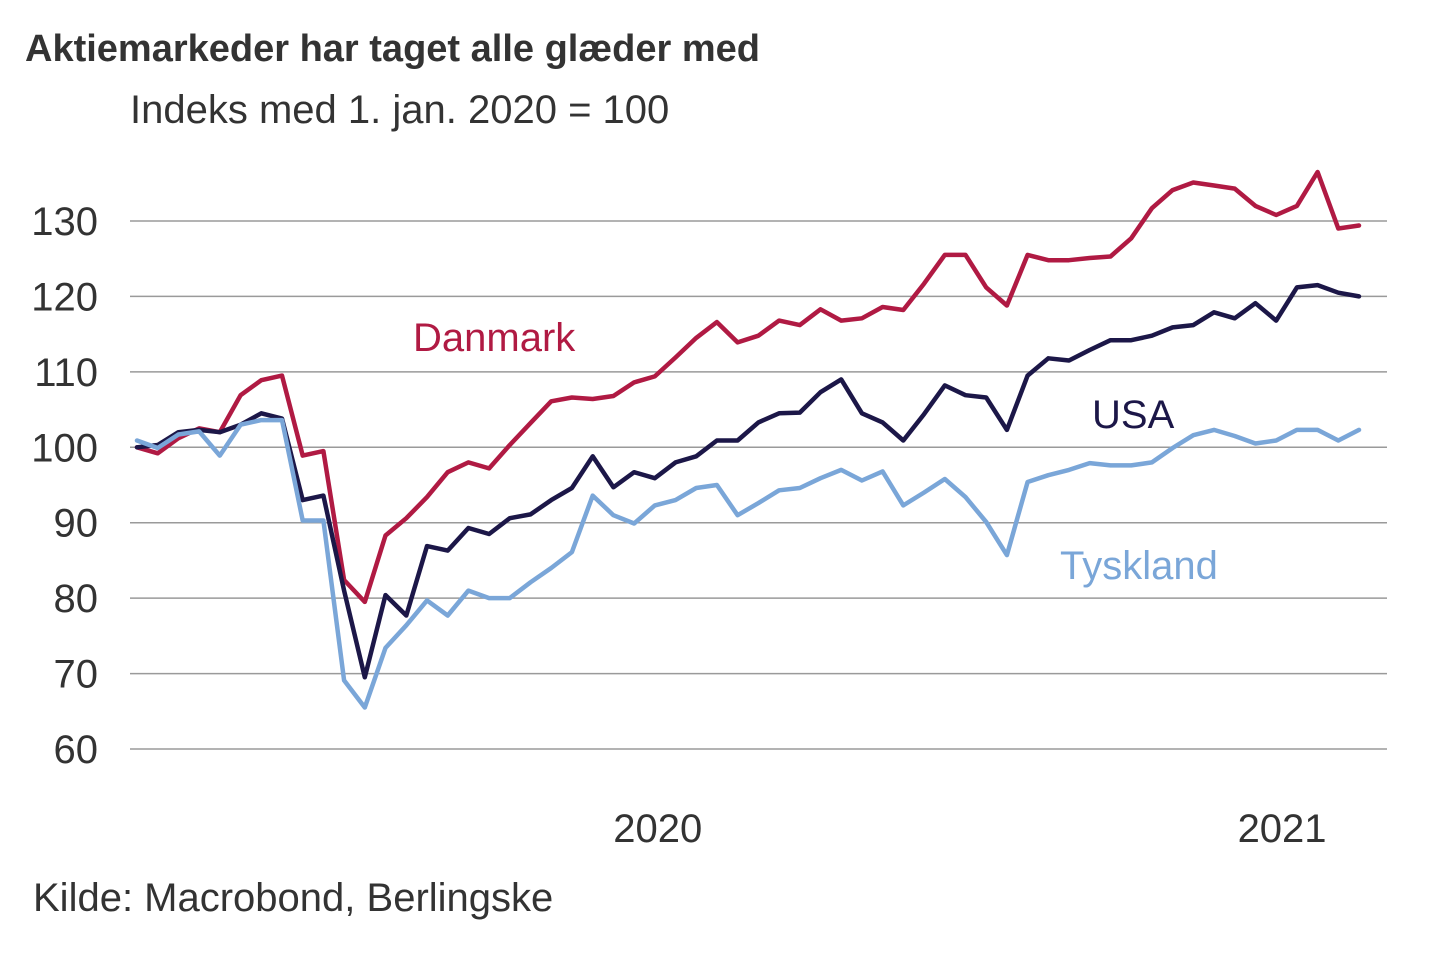 The height and width of the screenshot is (960, 1440). What do you see at coordinates (64, 222) in the screenshot?
I see `y-tick-label: 130` at bounding box center [64, 222].